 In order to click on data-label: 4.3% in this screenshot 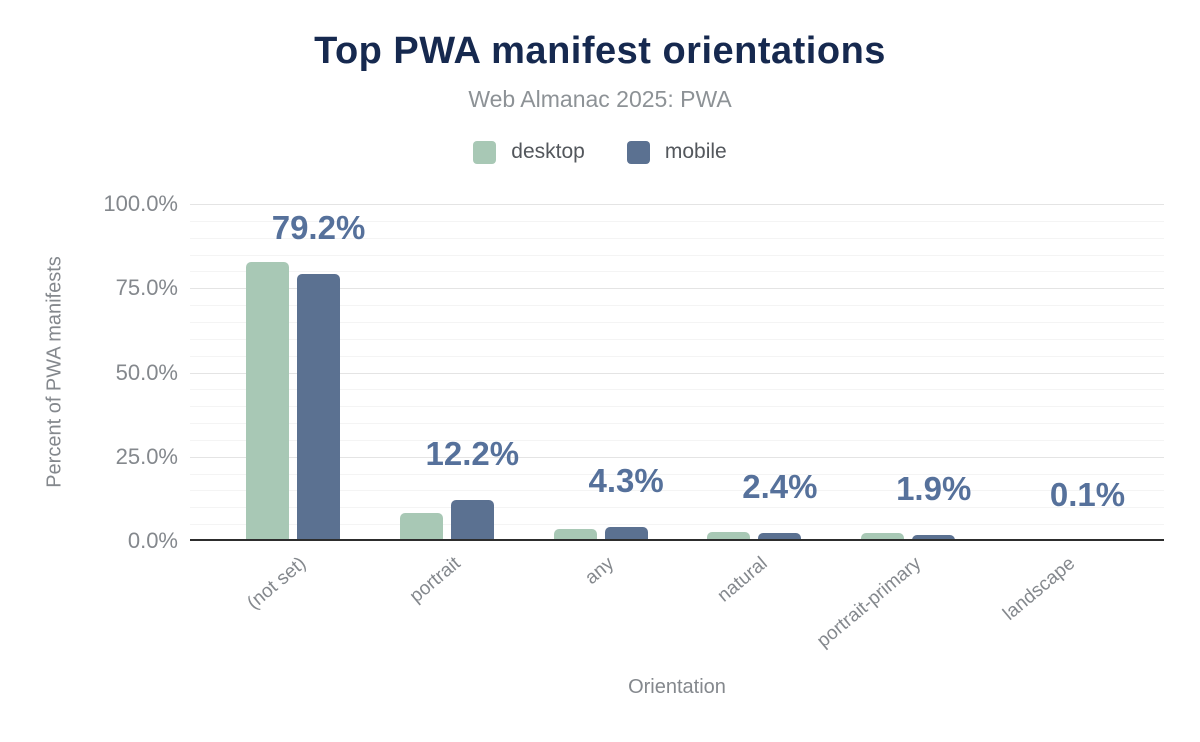, I will do `click(626, 480)`.